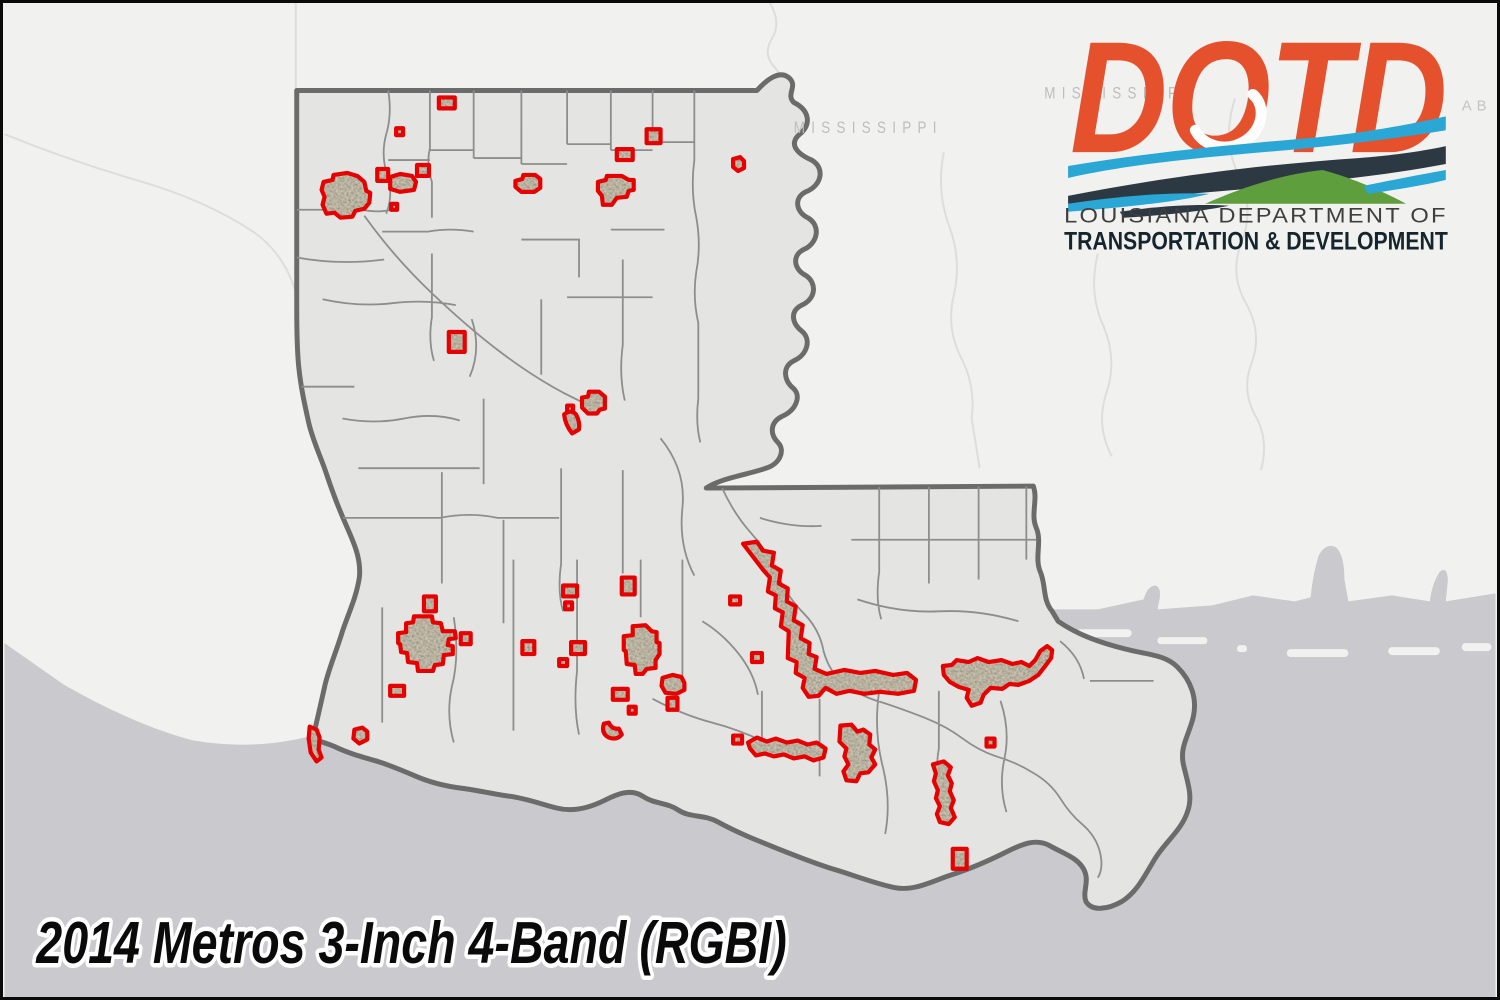  I want to click on metro-area-delcambre-arc, so click(612, 730).